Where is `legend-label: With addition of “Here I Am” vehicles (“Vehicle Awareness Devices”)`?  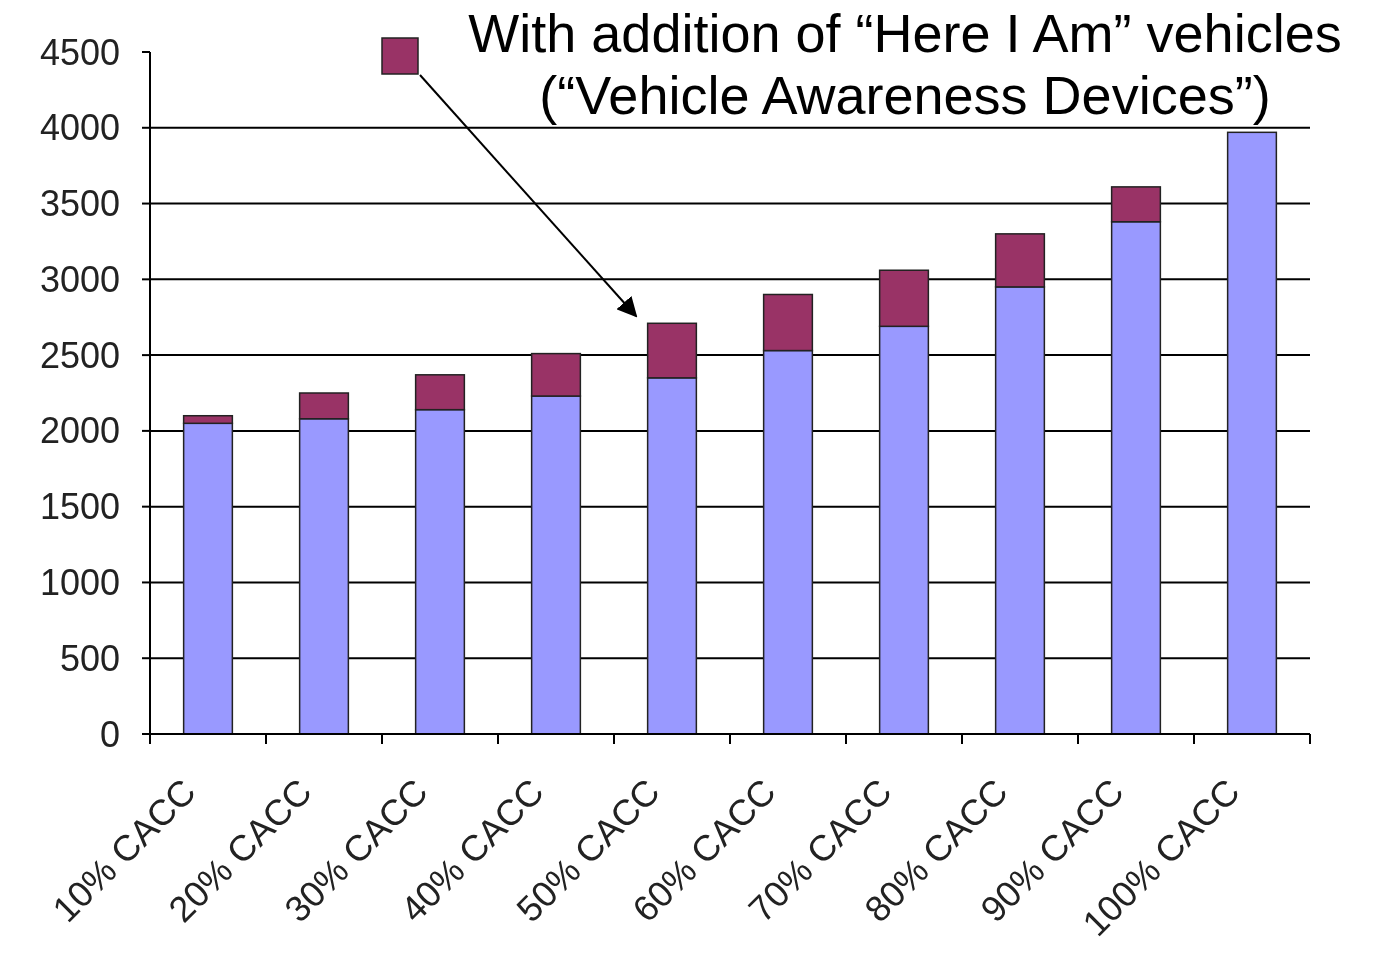
legend-label: With addition of “Here I Am” vehicles (“Vehicle Awareness Devices”) is located at coordinates (905, 64).